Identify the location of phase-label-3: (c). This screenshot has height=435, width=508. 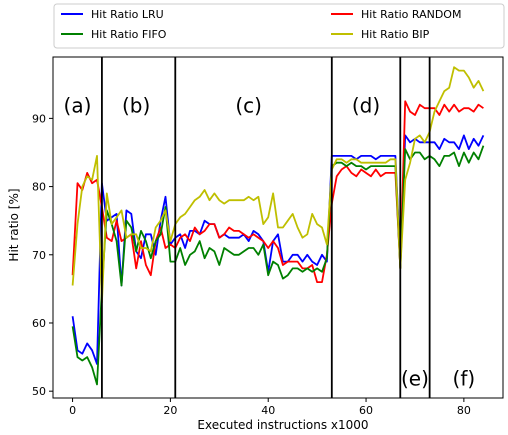
(248, 106).